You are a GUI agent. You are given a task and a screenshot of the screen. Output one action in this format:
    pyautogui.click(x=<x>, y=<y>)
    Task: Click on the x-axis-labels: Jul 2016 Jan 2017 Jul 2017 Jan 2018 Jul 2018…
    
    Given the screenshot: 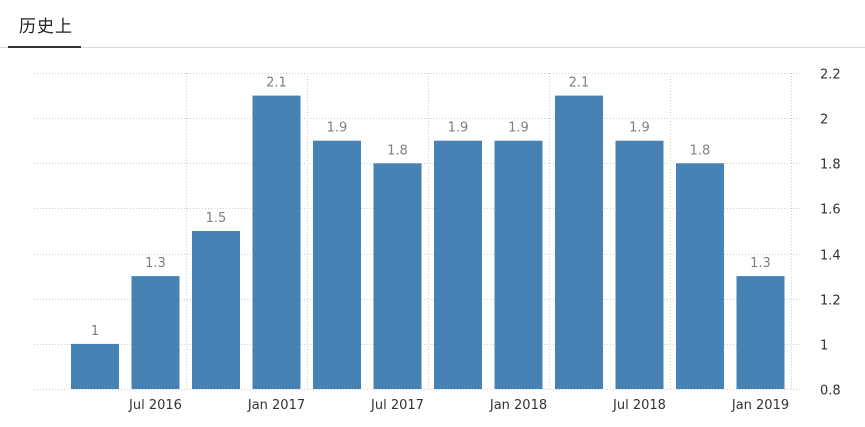 What is the action you would take?
    pyautogui.click(x=458, y=405)
    